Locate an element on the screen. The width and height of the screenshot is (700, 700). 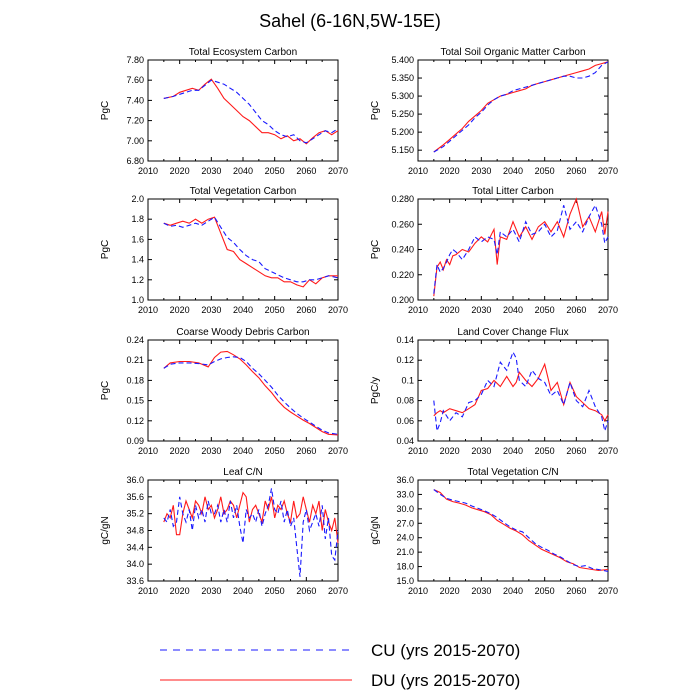
y-tick-label: 15.0 is located at coordinates (405, 581).